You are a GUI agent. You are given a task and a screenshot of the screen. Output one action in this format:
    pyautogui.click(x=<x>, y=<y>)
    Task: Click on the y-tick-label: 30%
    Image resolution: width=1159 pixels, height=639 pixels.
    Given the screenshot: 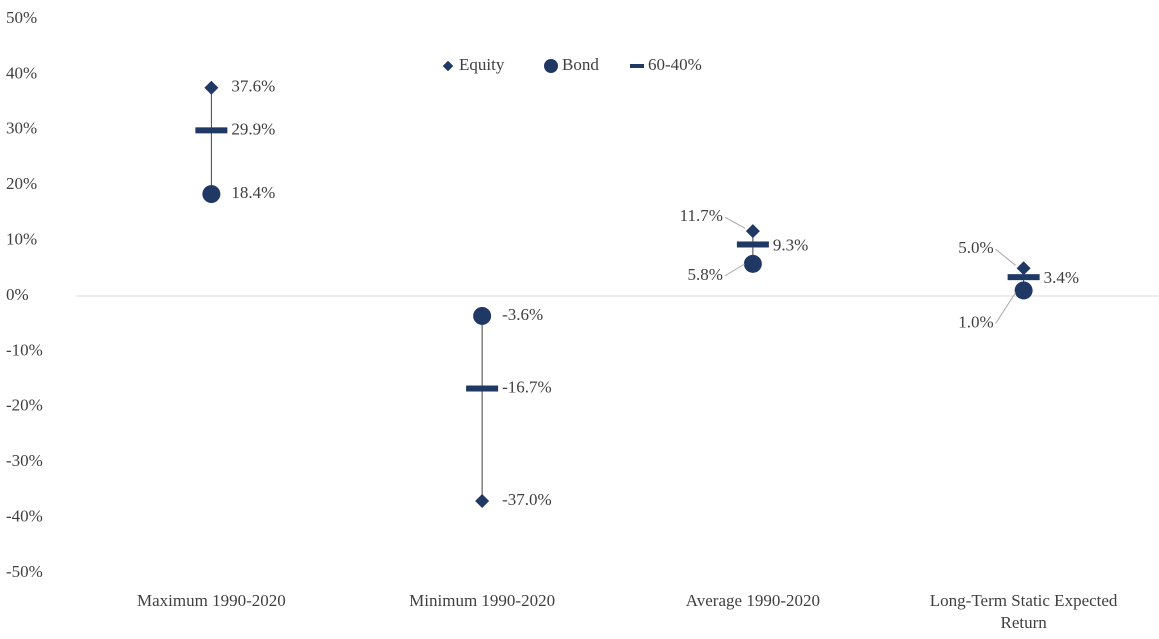 What is the action you would take?
    pyautogui.click(x=21, y=128)
    